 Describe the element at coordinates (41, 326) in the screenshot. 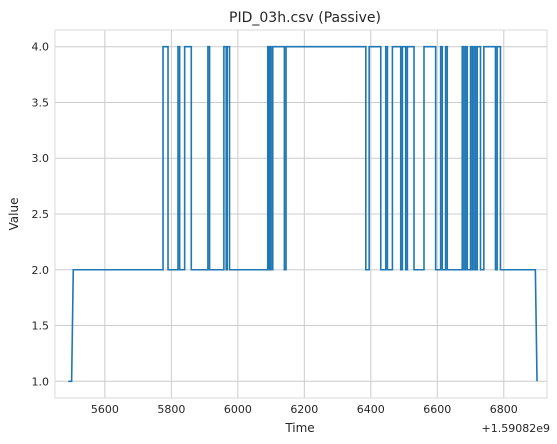

I see `y-tick-label: 1.5` at that location.